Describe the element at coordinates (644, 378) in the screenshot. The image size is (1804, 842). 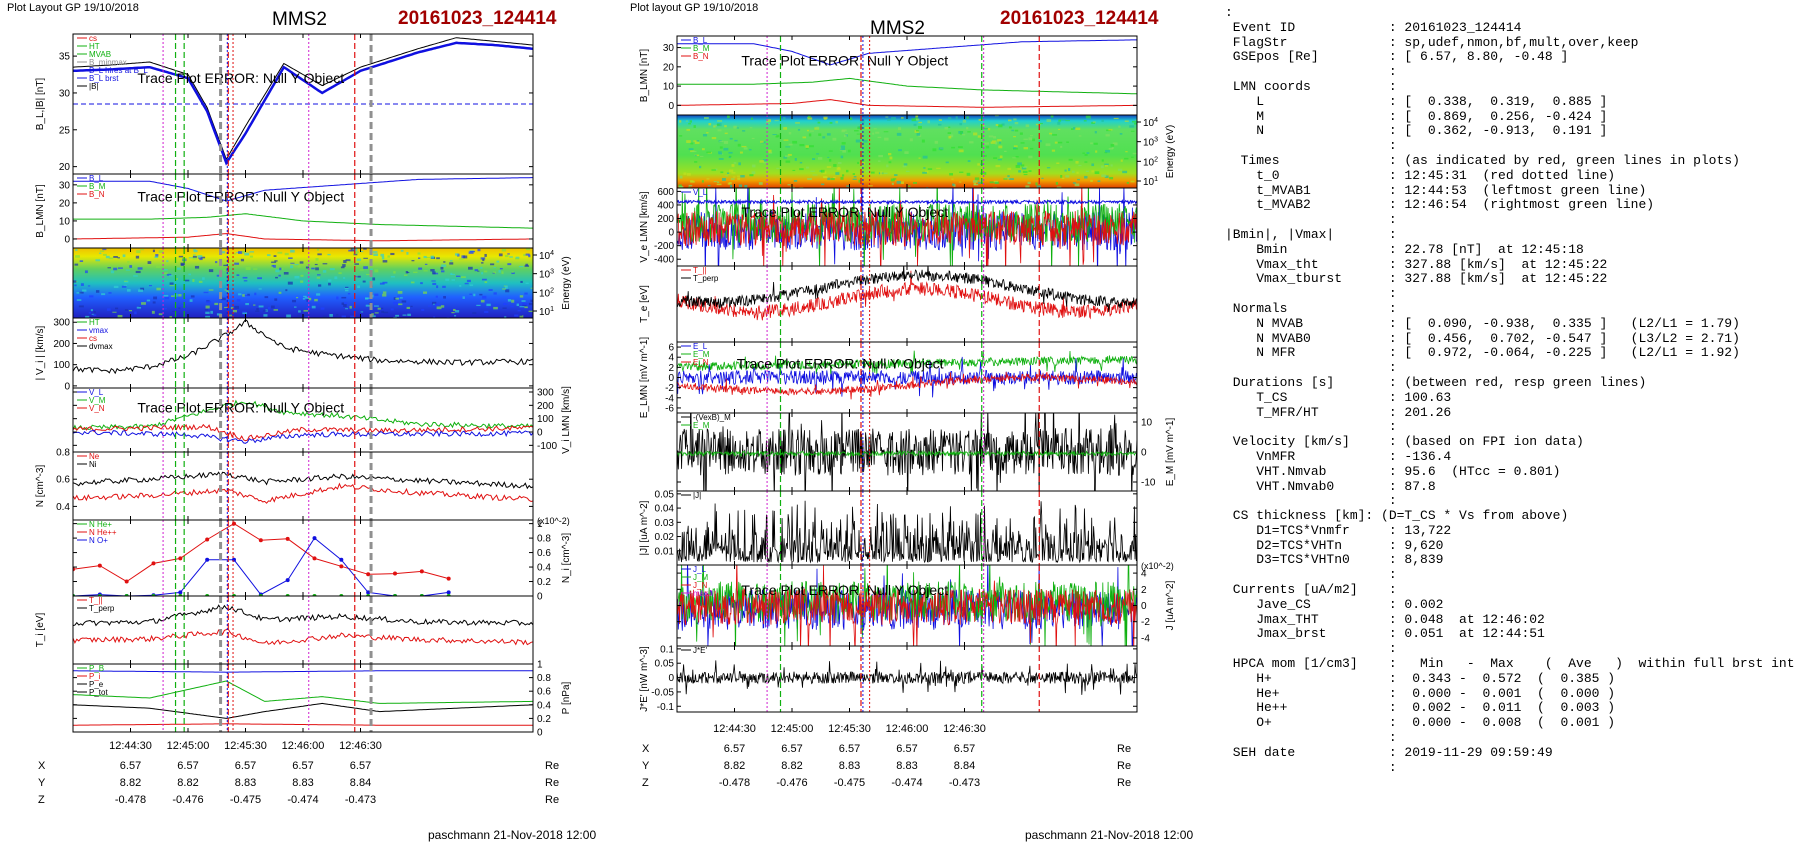
I see `axis-label: E_LMN [mV m^-1]` at that location.